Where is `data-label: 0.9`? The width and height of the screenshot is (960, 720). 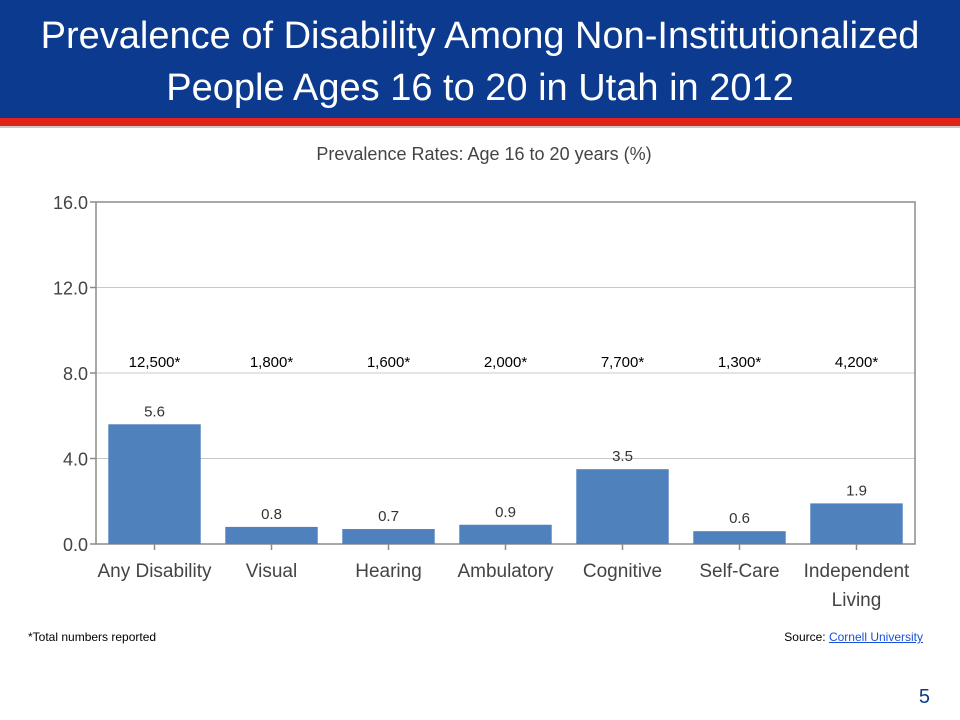 data-label: 0.9 is located at coordinates (505, 512).